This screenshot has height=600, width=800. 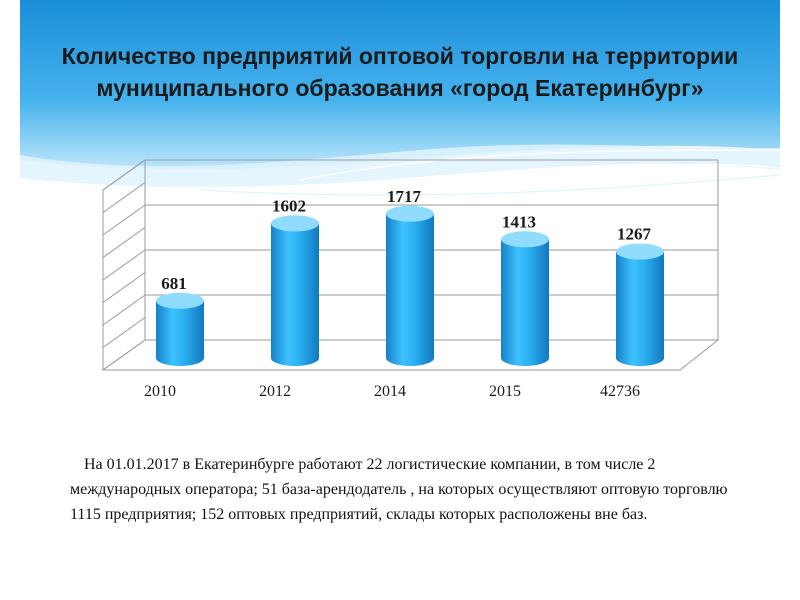 What do you see at coordinates (160, 391) in the screenshot?
I see `x-tick-label-2010: 2010` at bounding box center [160, 391].